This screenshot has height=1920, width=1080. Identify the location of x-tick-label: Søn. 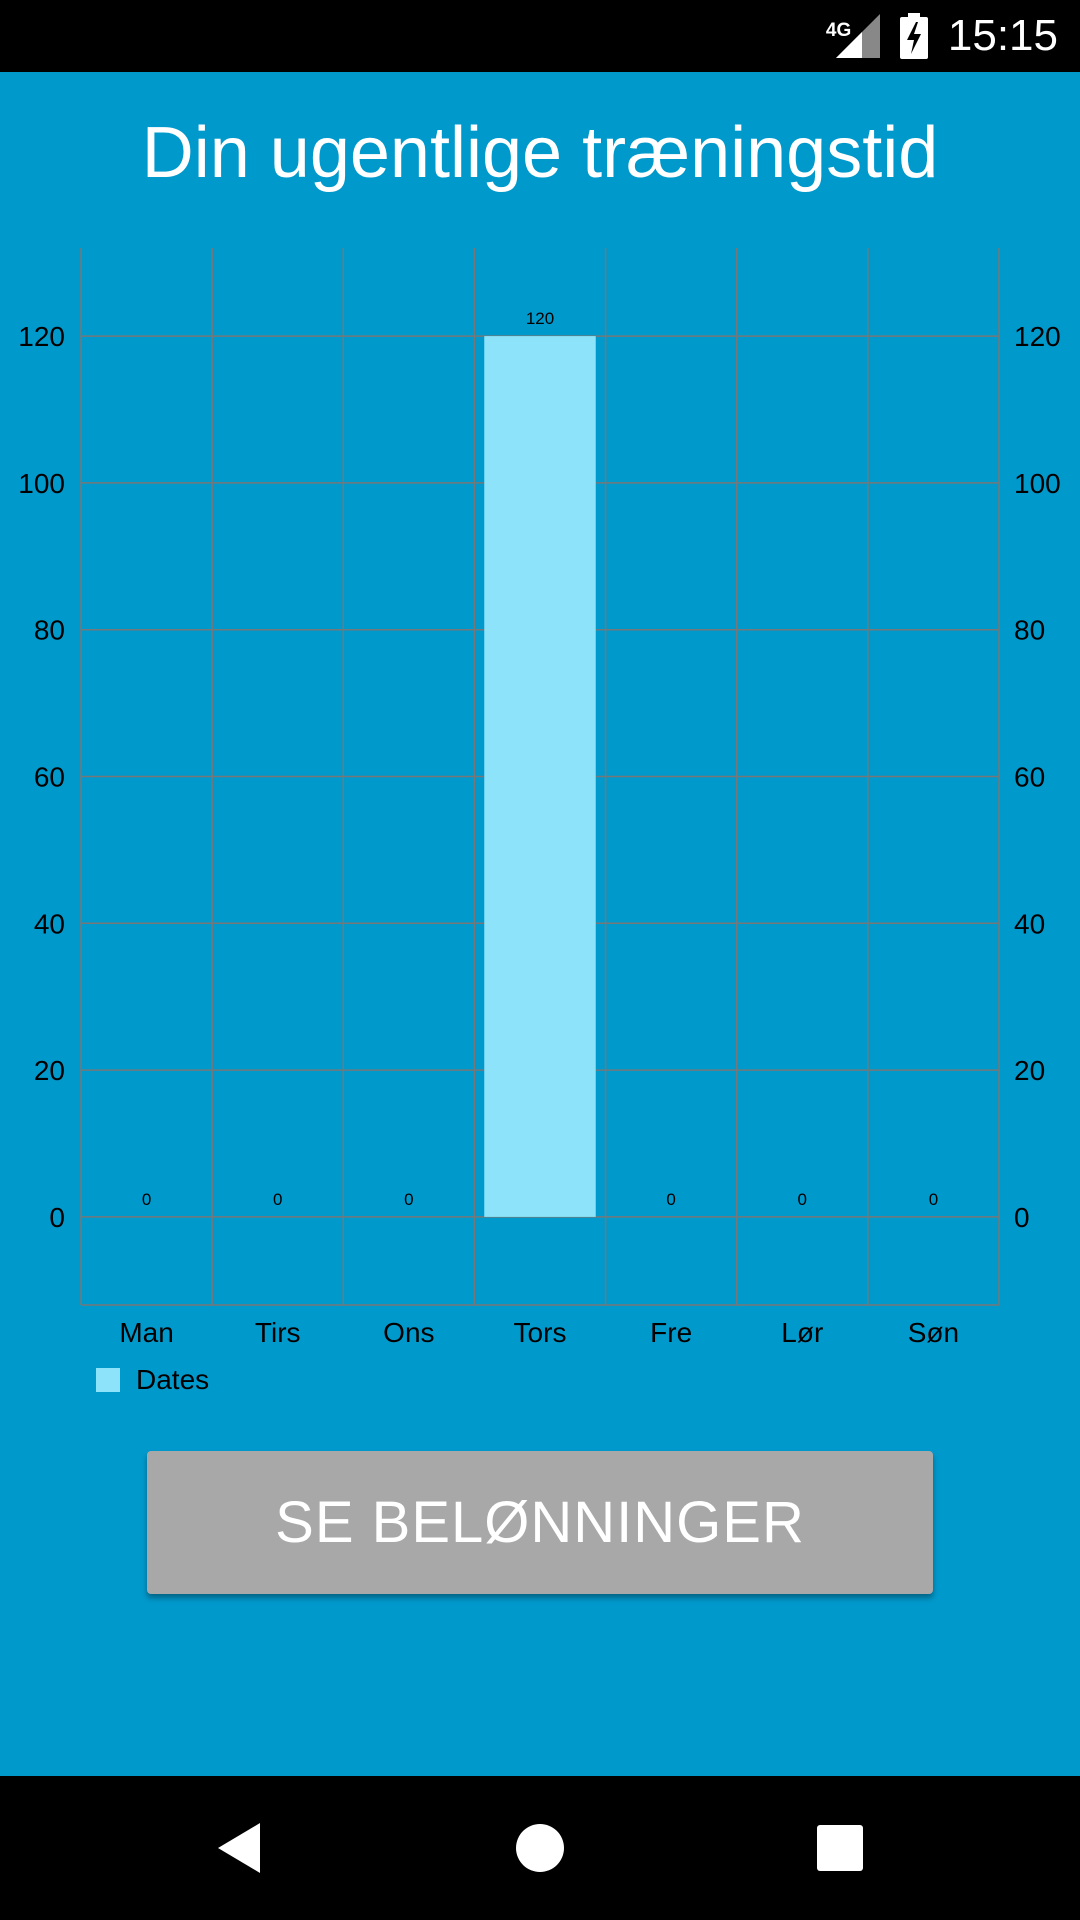
(933, 1332).